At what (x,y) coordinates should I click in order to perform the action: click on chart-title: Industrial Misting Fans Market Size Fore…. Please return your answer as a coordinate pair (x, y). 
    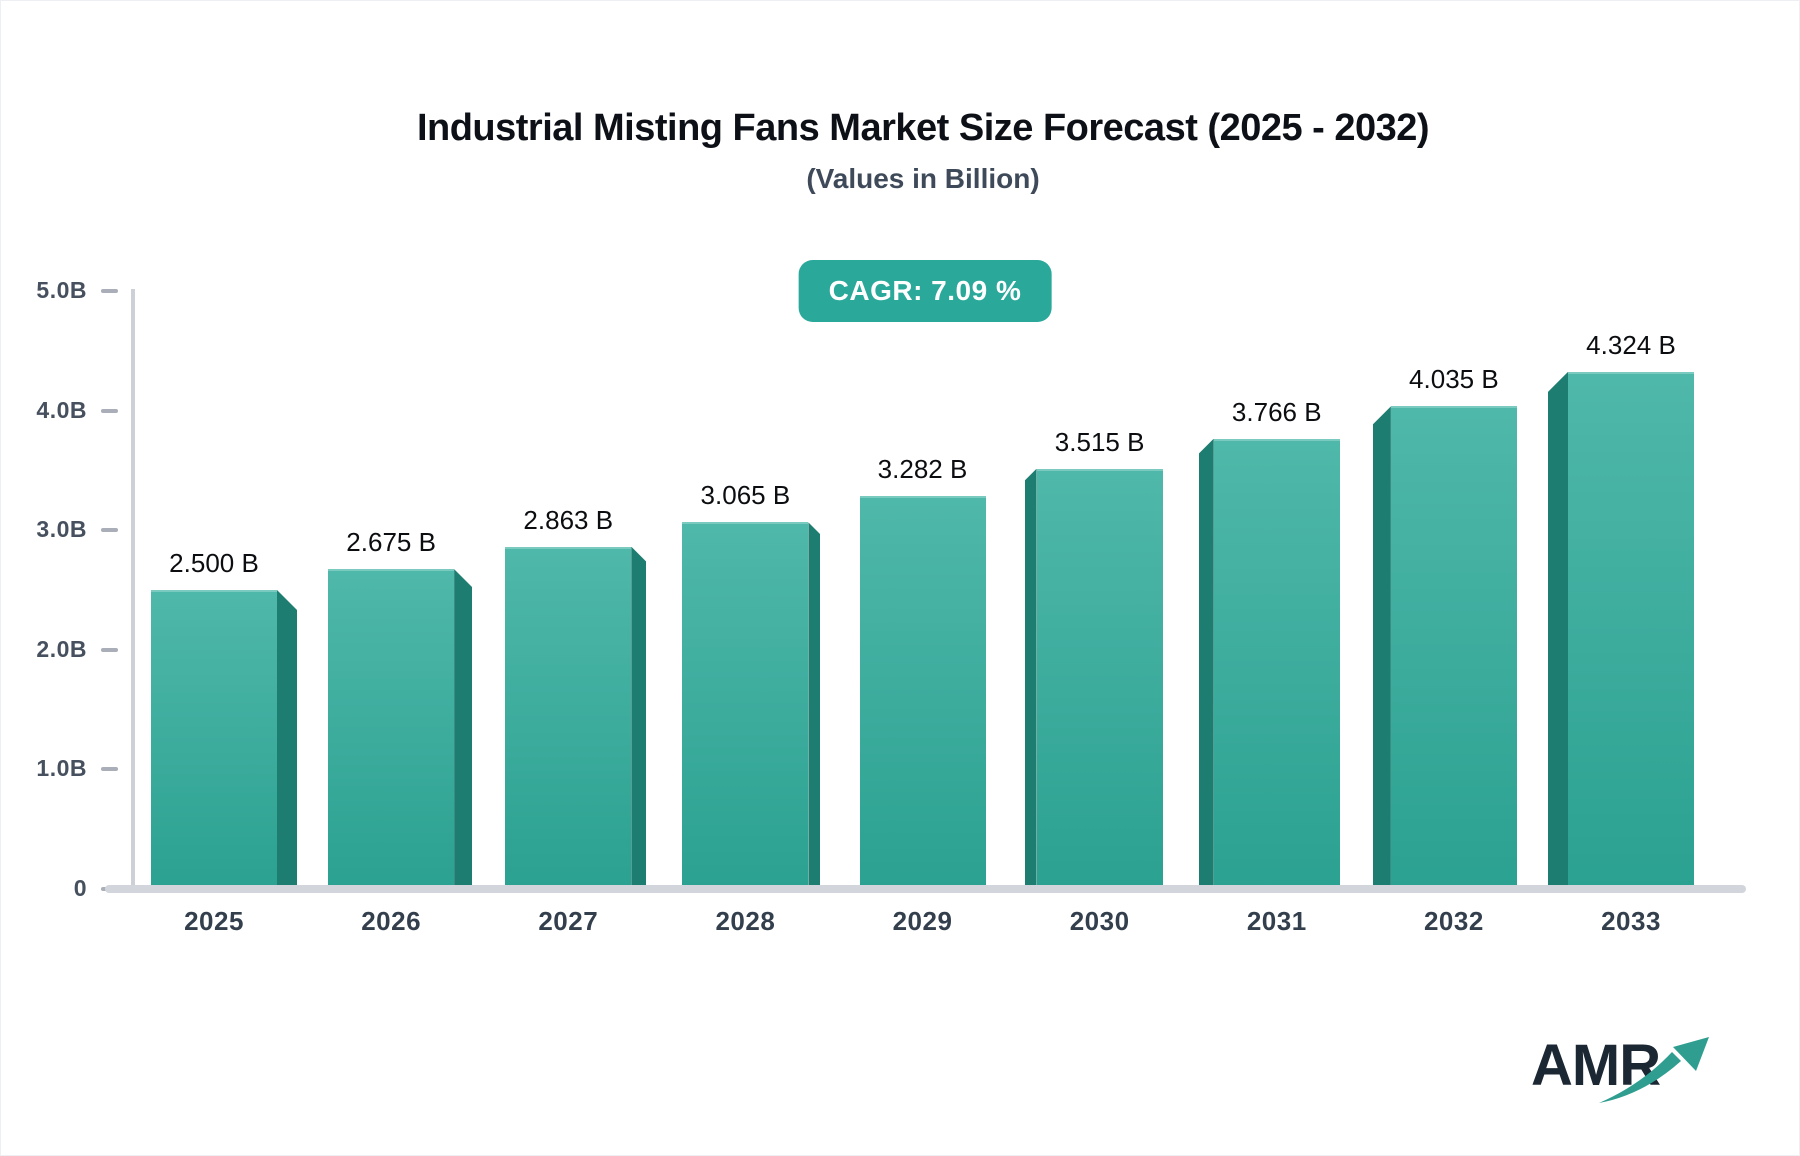
    Looking at the image, I should click on (923, 128).